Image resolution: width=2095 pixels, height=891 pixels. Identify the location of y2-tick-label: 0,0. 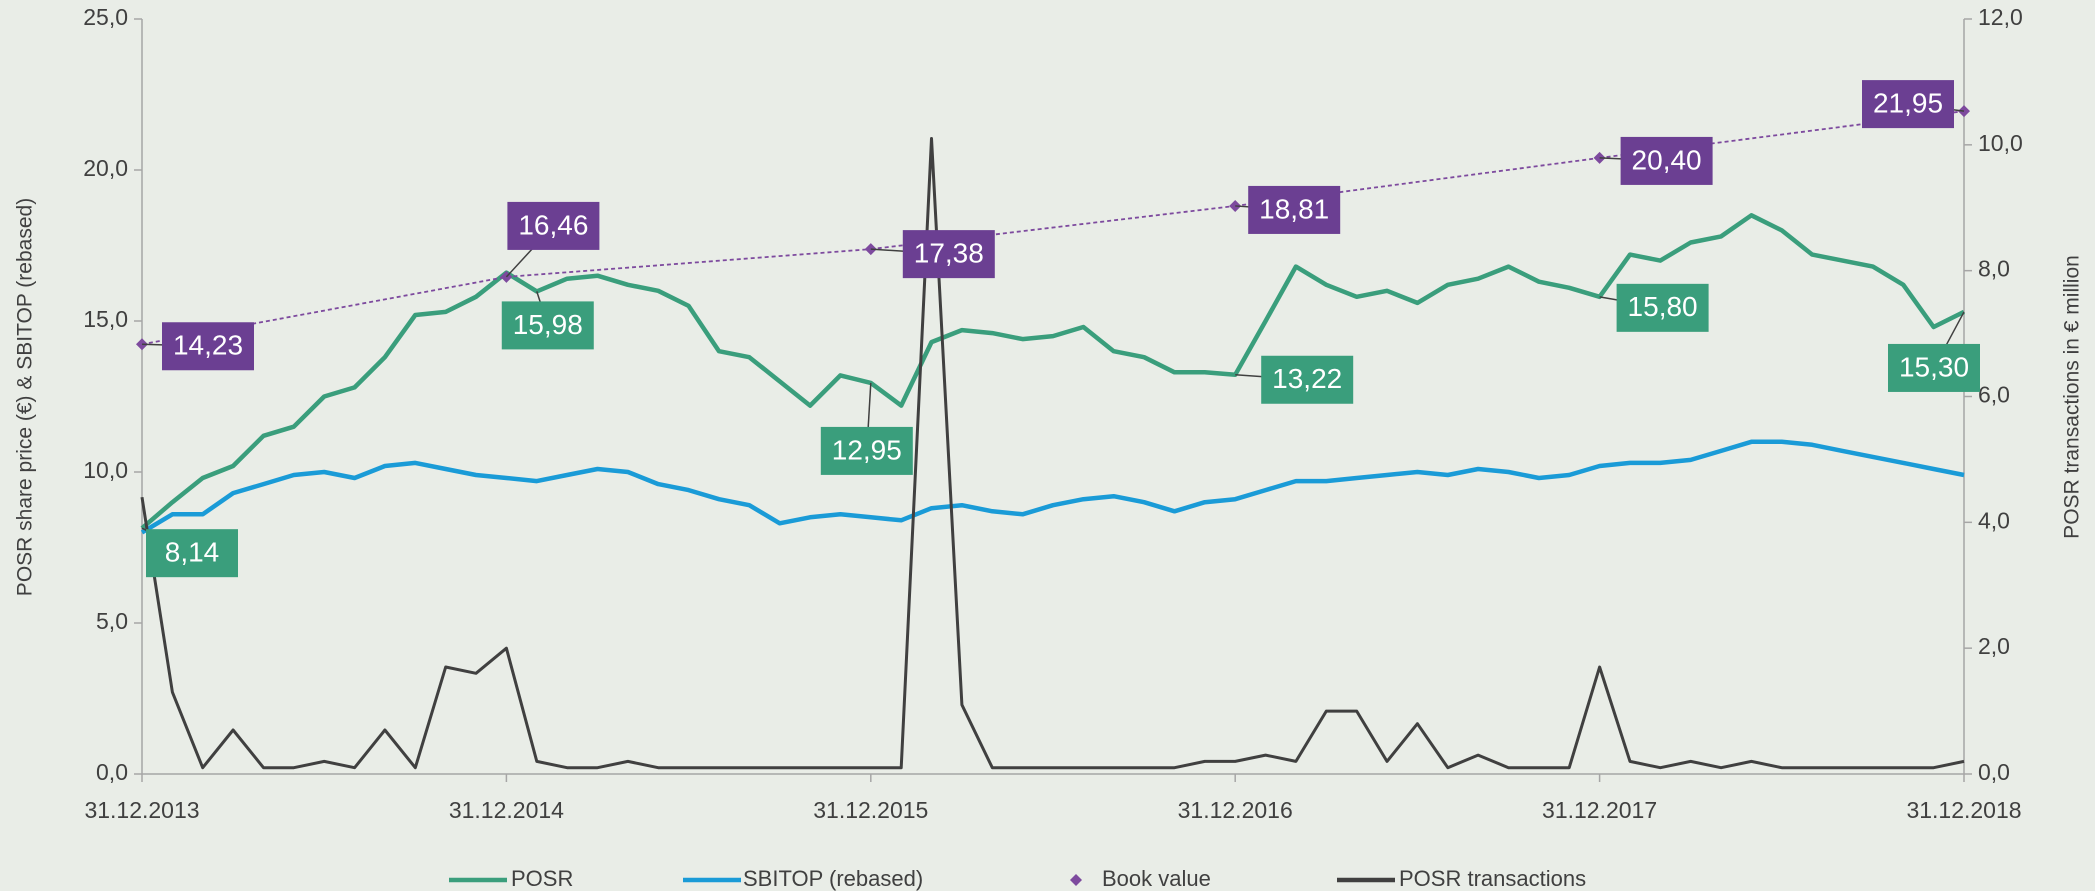
(1994, 772).